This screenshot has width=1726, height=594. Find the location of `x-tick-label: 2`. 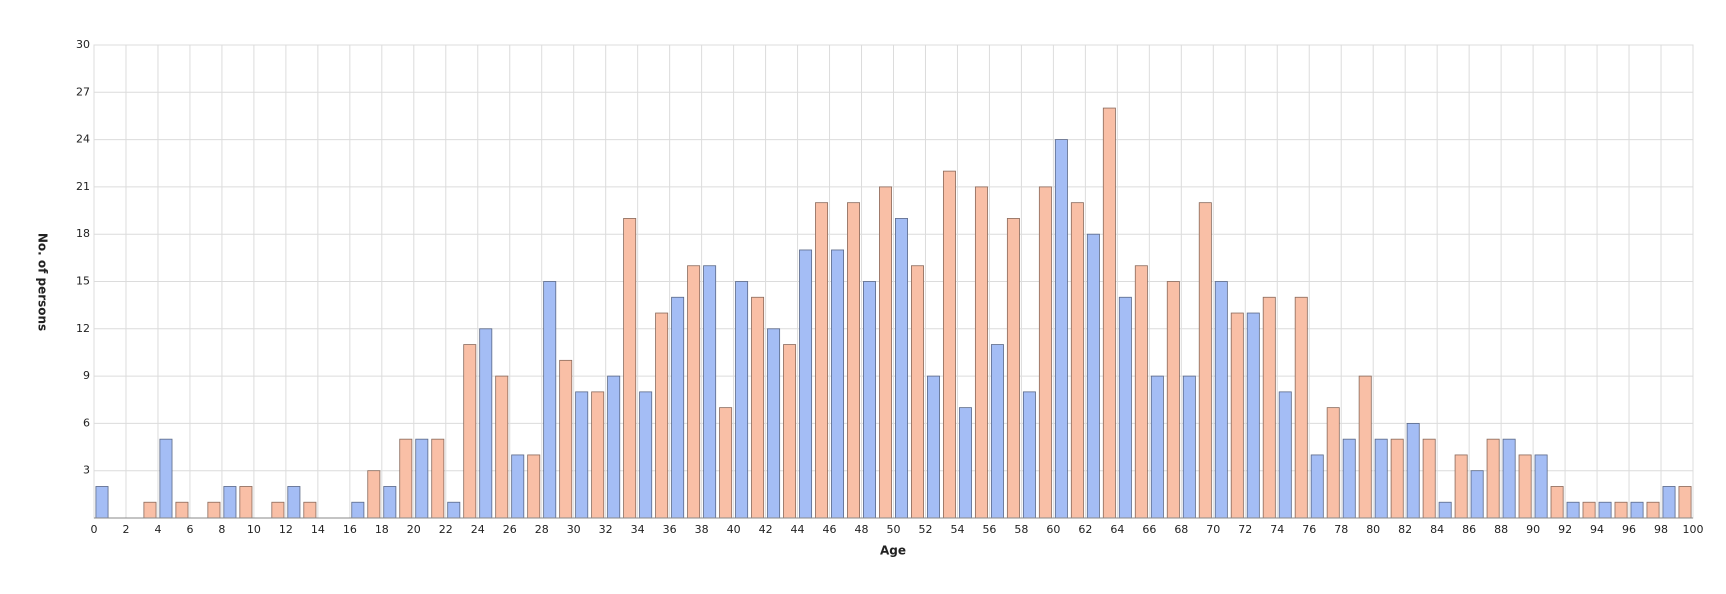

x-tick-label: 2 is located at coordinates (125, 529).